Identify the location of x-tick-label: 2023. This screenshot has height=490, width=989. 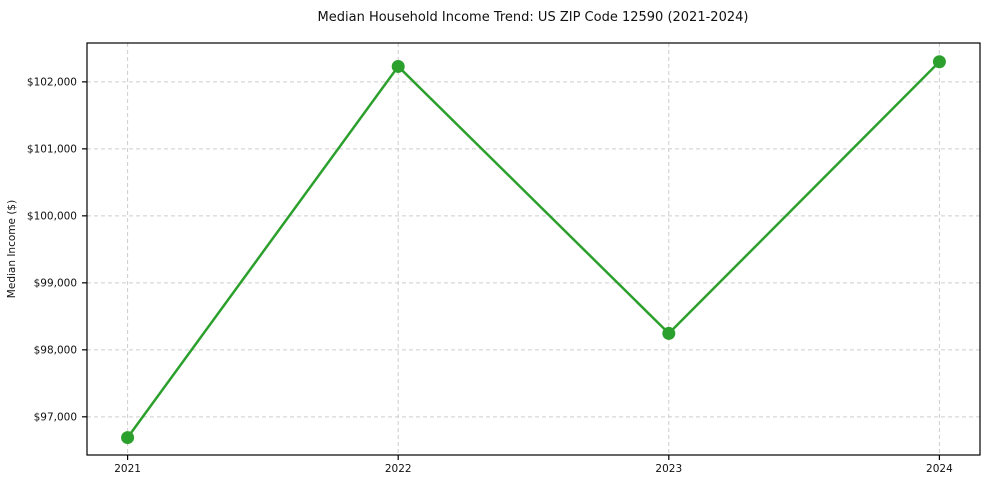
(668, 469).